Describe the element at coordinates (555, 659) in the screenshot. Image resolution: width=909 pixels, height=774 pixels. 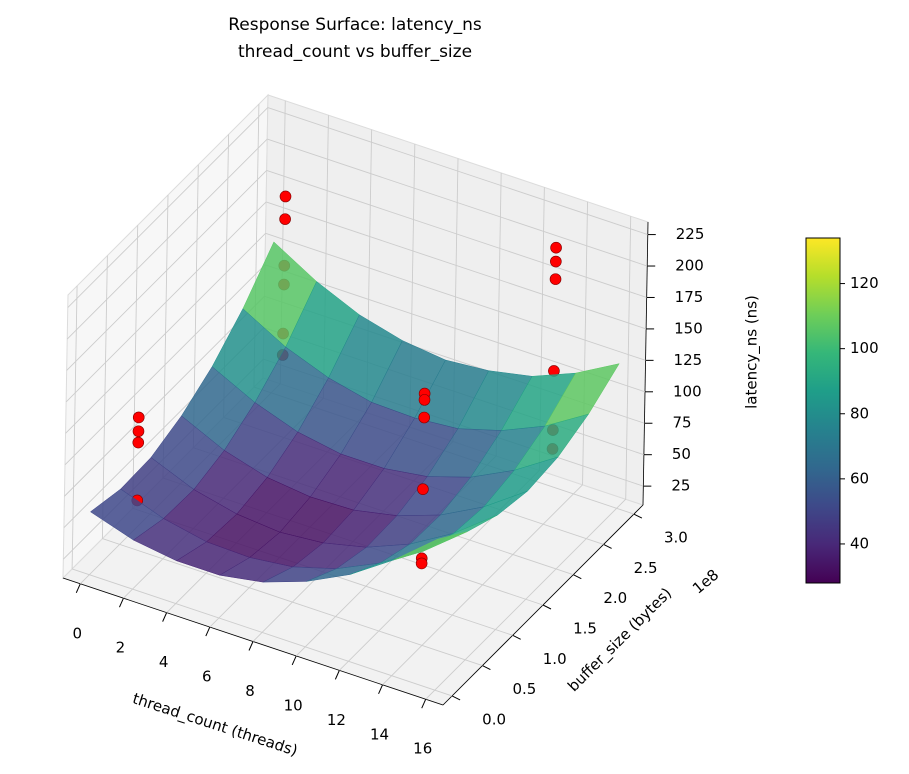
I see `y-tick-label: 1.0` at that location.